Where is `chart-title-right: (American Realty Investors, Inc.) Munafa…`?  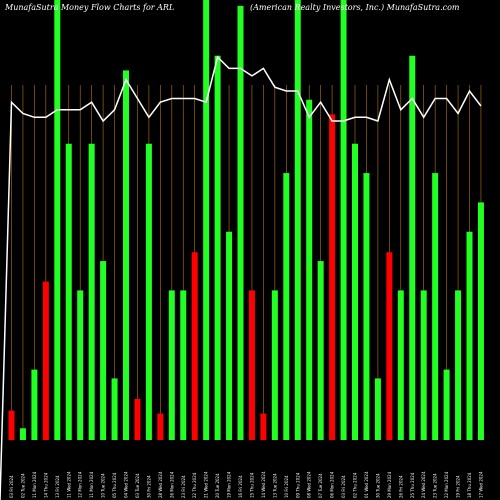 chart-title-right: (American Realty Investors, Inc.) Munafa… is located at coordinates (355, 7).